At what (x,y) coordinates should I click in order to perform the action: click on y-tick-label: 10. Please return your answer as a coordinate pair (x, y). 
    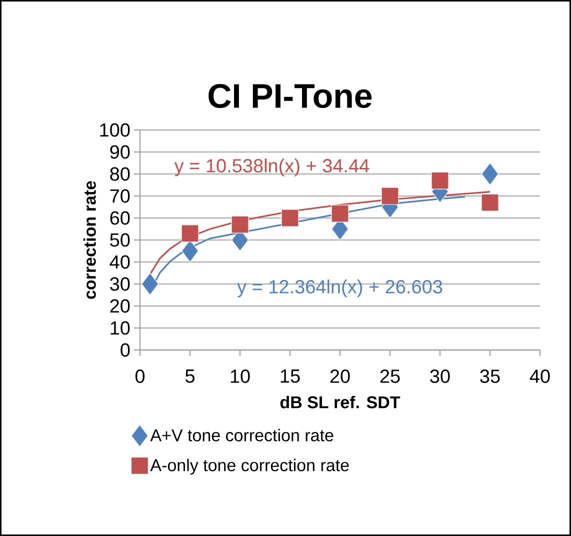
    Looking at the image, I should click on (120, 328).